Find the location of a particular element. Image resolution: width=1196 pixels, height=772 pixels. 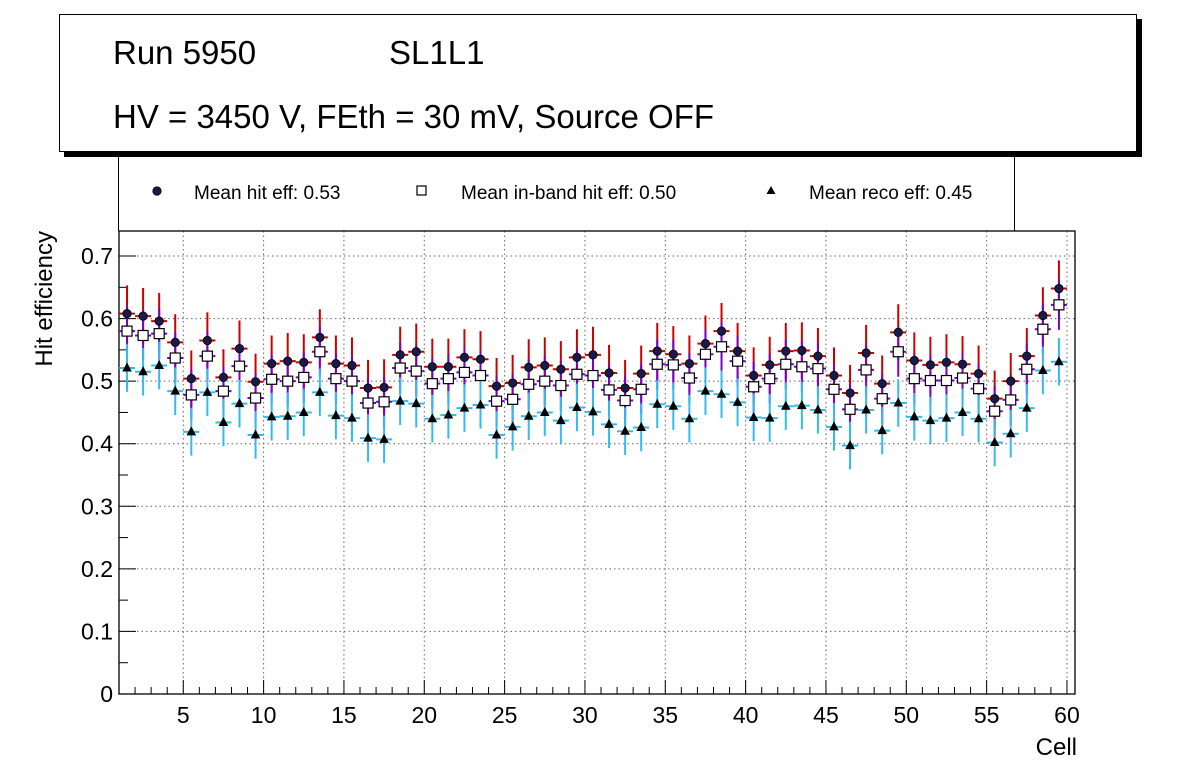

y-tick-label: 0.7 is located at coordinates (97, 256).